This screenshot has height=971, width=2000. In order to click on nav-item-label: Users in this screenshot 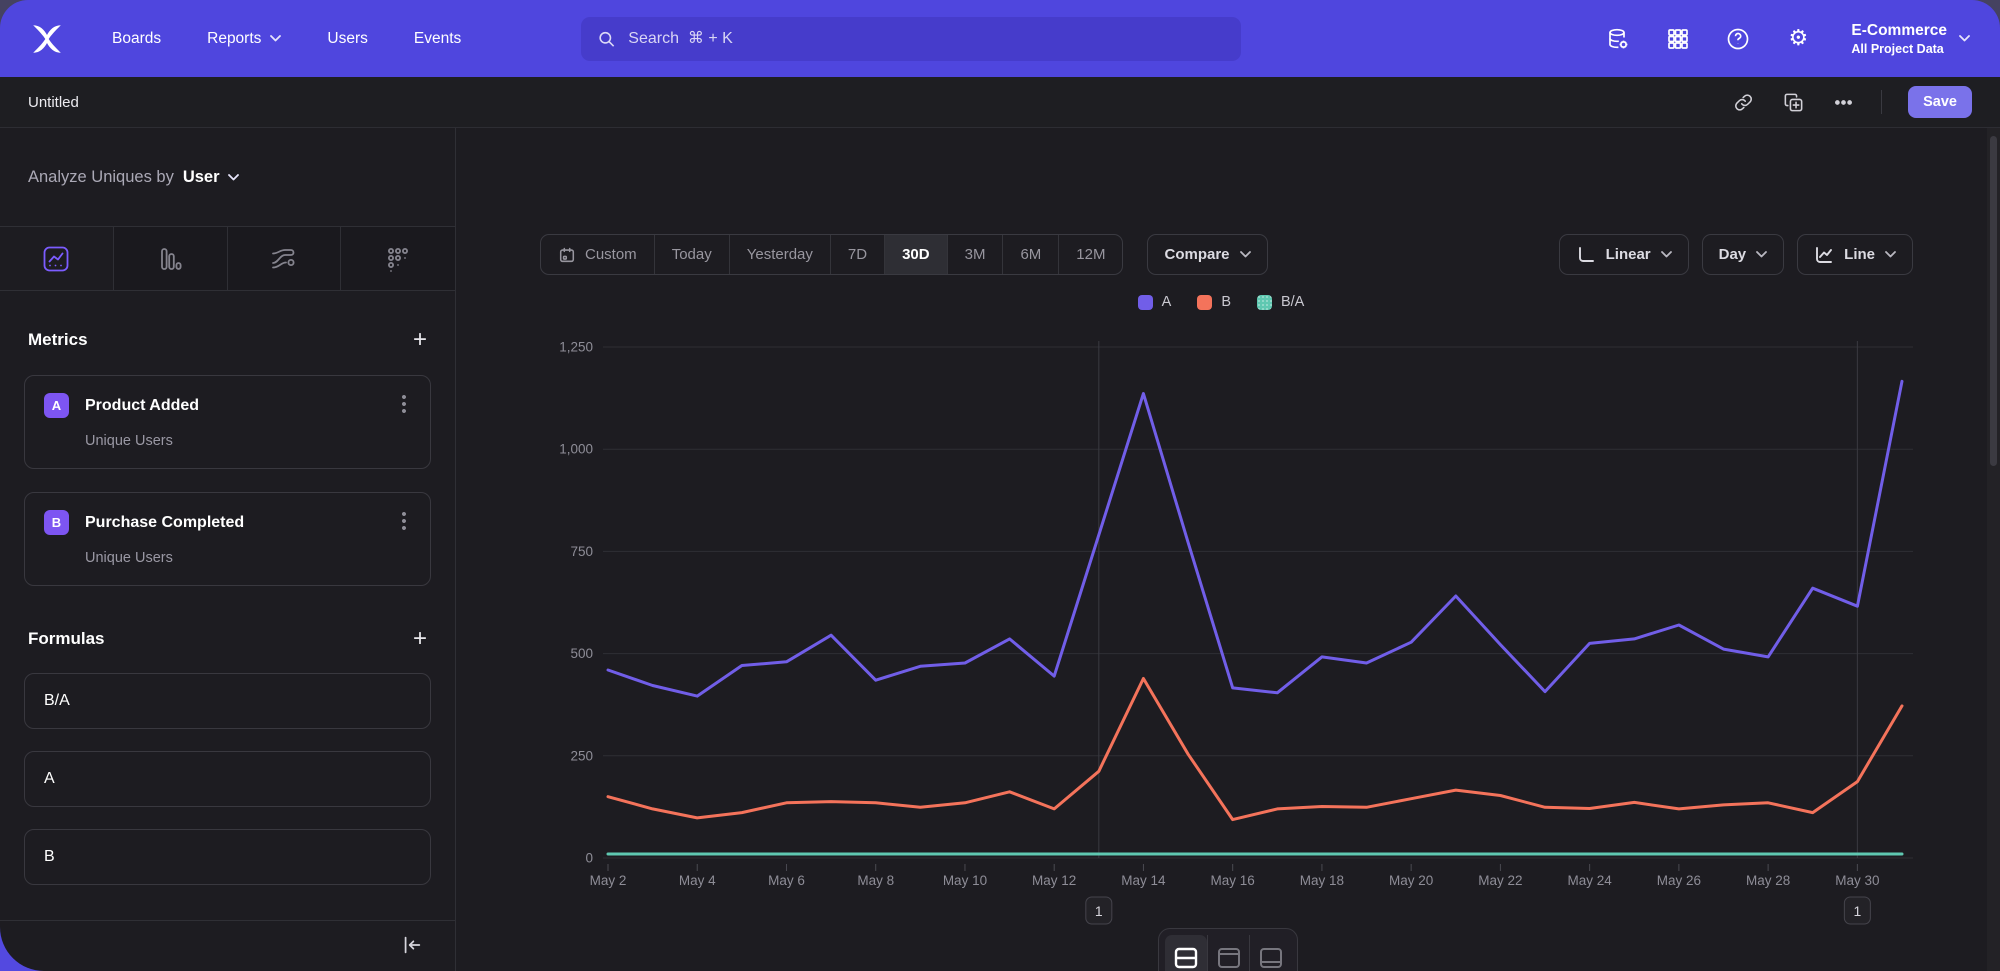, I will do `click(347, 38)`.